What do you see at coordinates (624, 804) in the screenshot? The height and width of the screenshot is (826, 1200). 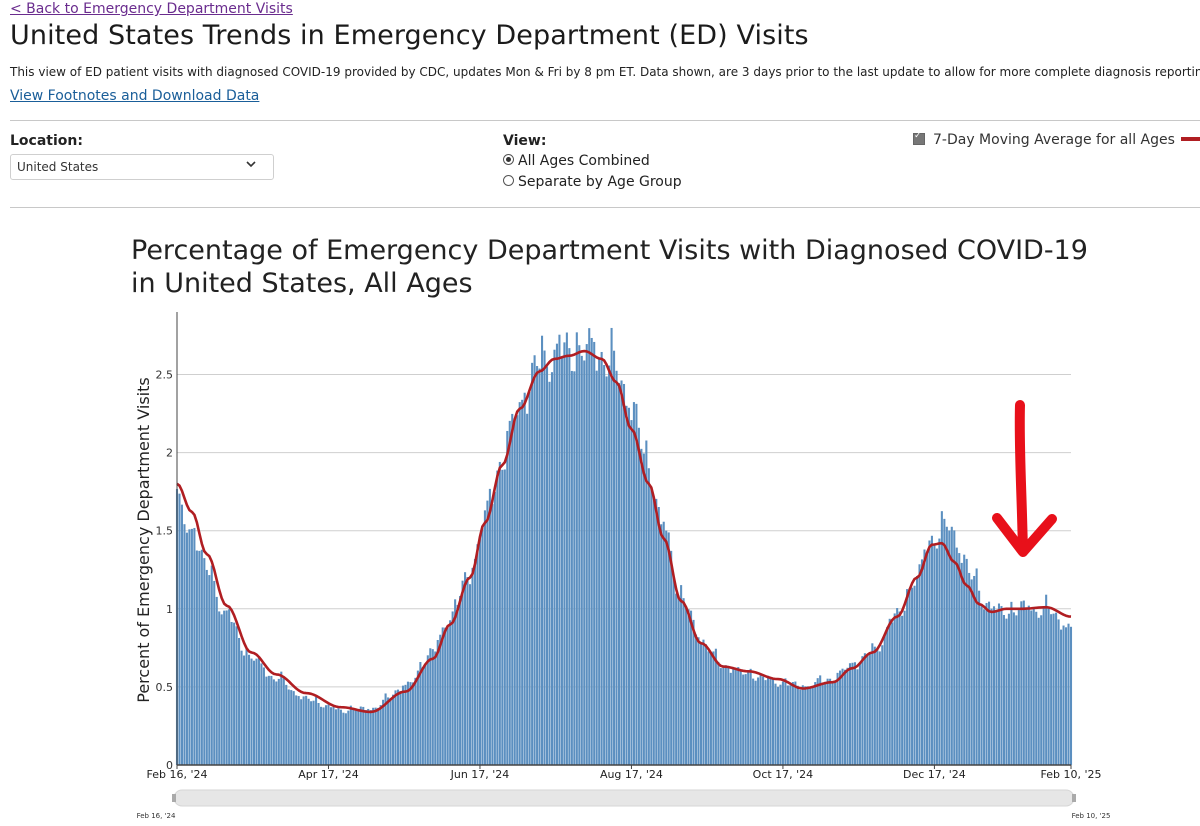 I see `time-navigator: Feb 16, '24 Feb 10, '25` at bounding box center [624, 804].